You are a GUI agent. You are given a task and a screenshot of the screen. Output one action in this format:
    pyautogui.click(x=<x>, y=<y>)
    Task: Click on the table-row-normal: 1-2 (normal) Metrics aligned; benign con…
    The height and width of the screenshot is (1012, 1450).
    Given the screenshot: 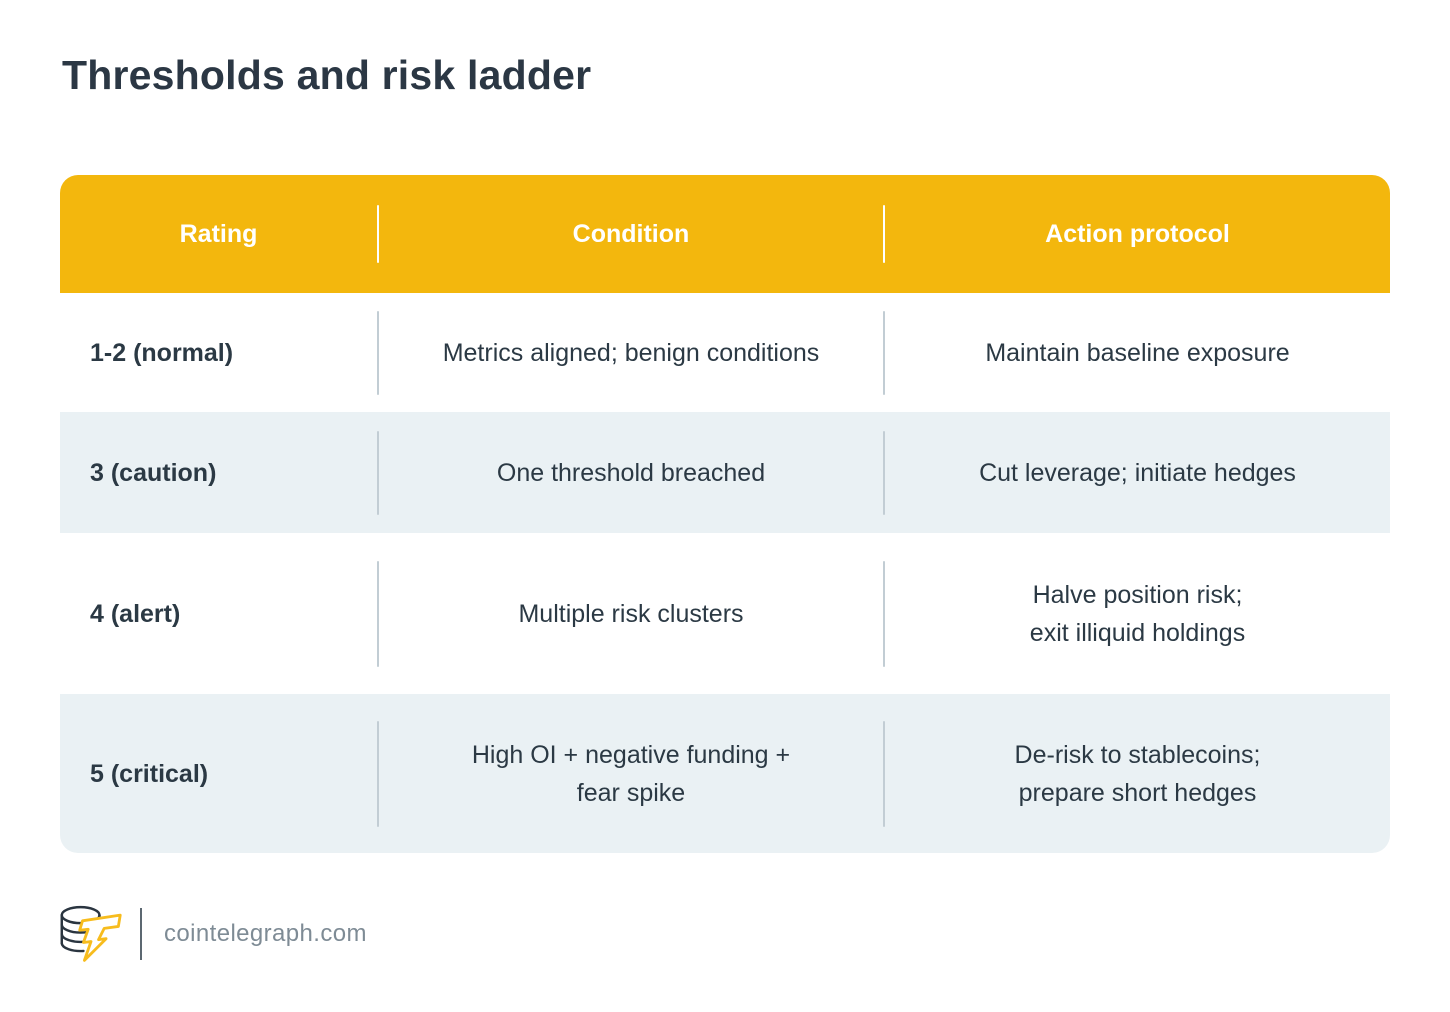 What is the action you would take?
    pyautogui.click(x=725, y=352)
    